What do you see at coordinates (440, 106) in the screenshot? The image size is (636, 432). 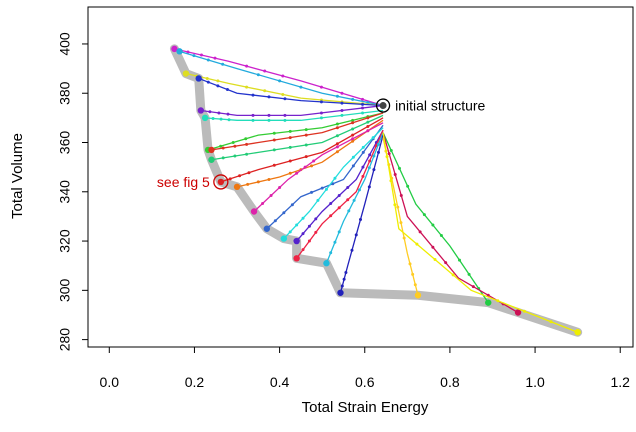 I see `annotation-label: initial structure` at bounding box center [440, 106].